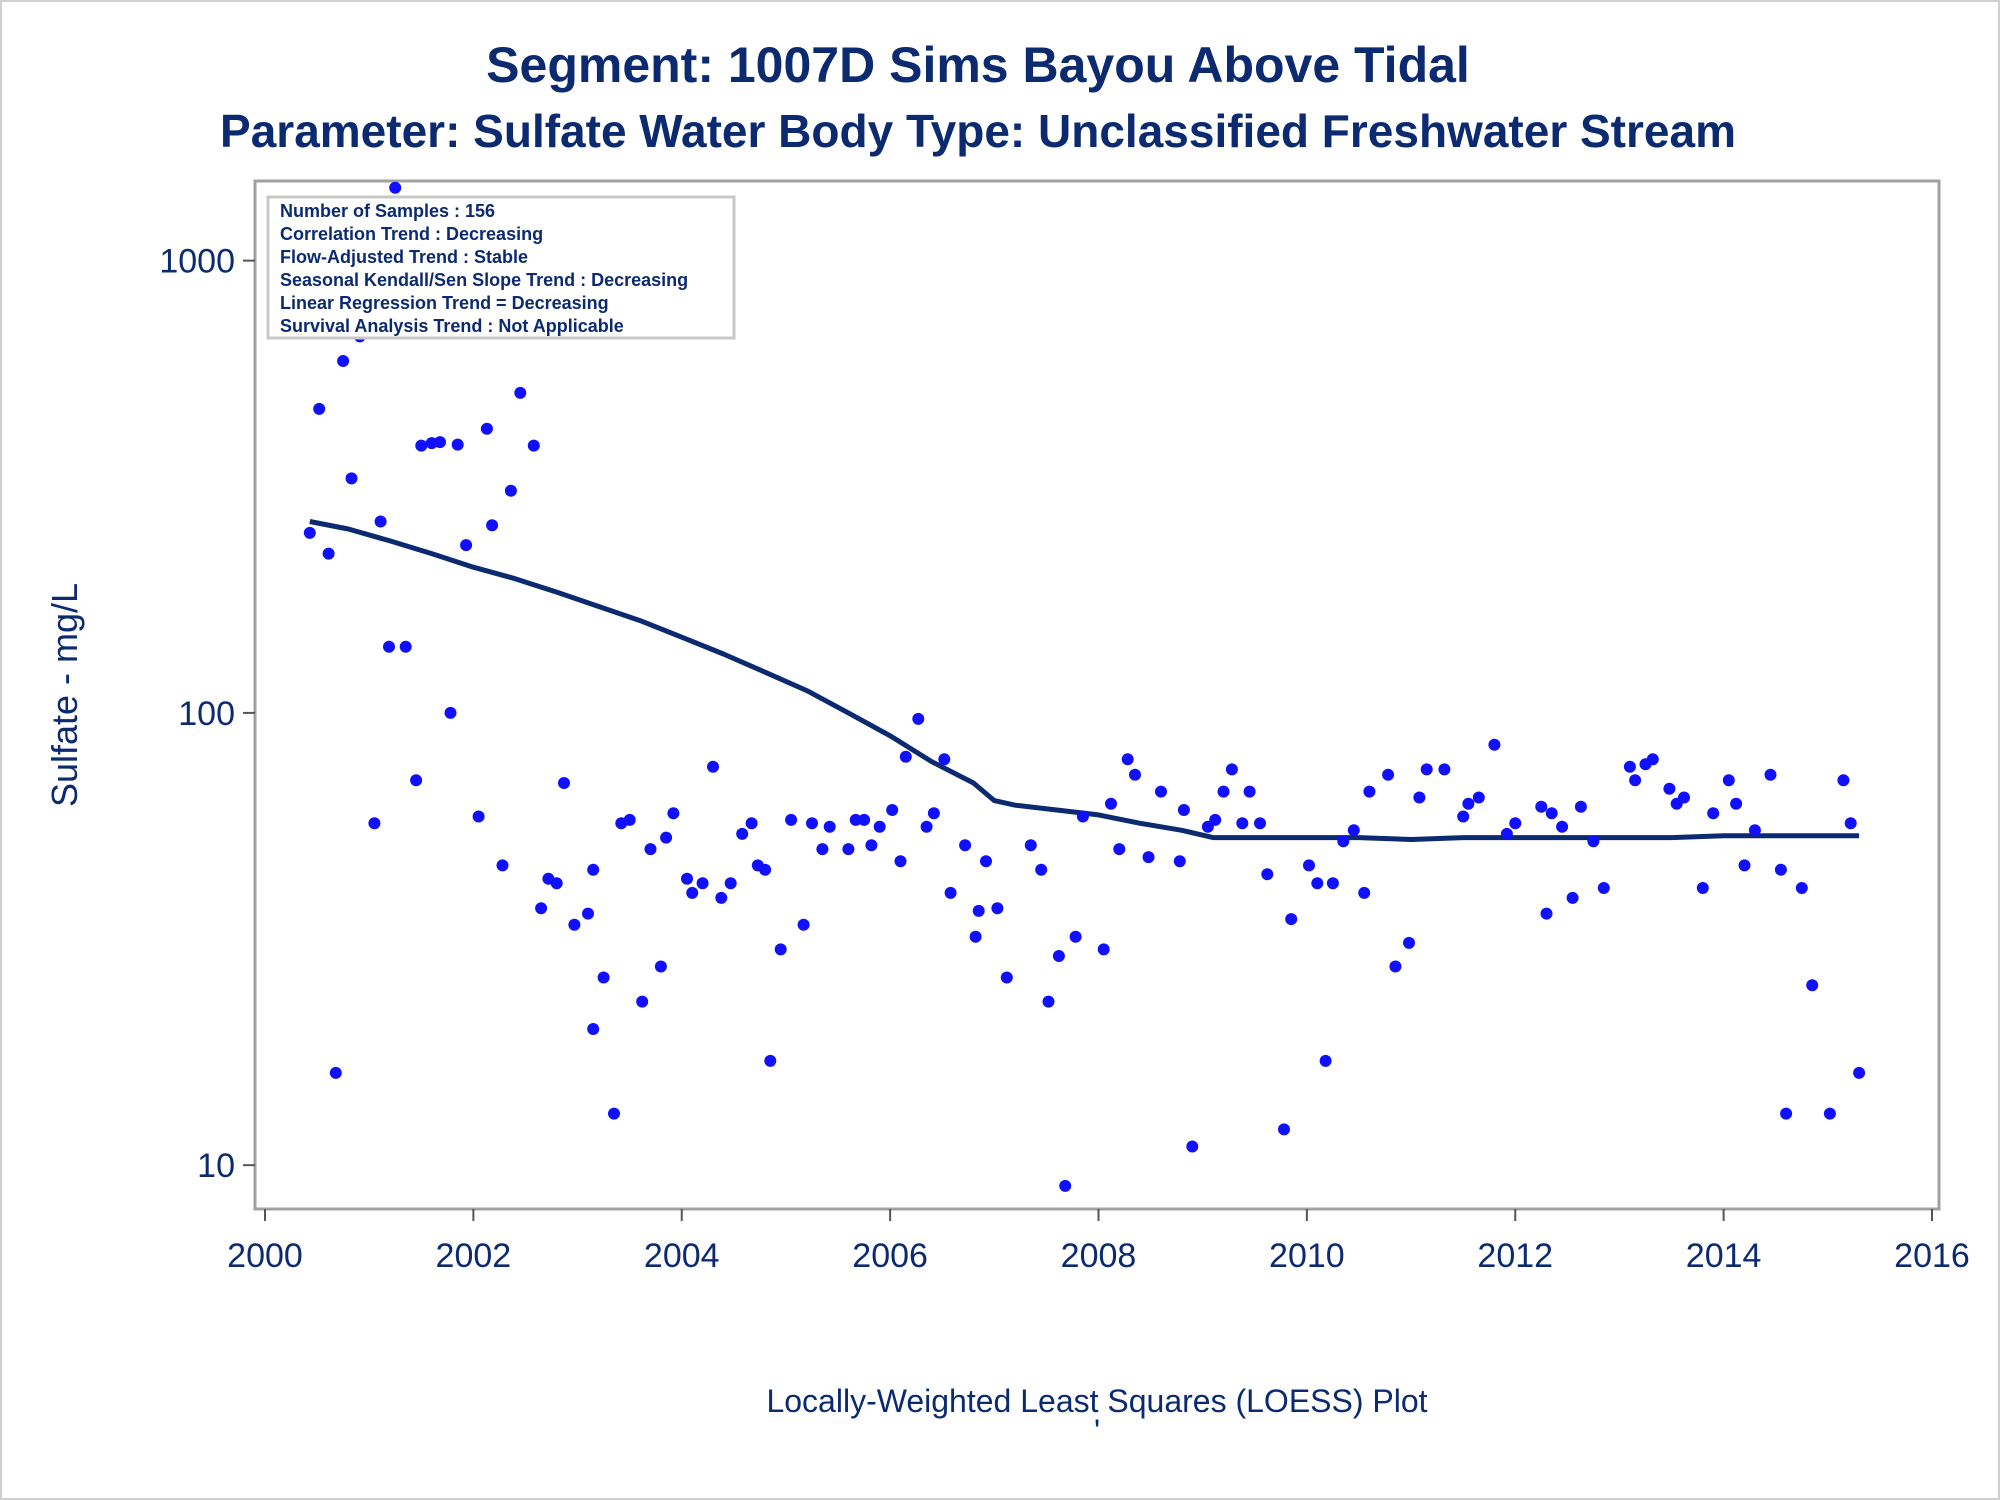  I want to click on y-axis: 10 100 1000, so click(207, 714).